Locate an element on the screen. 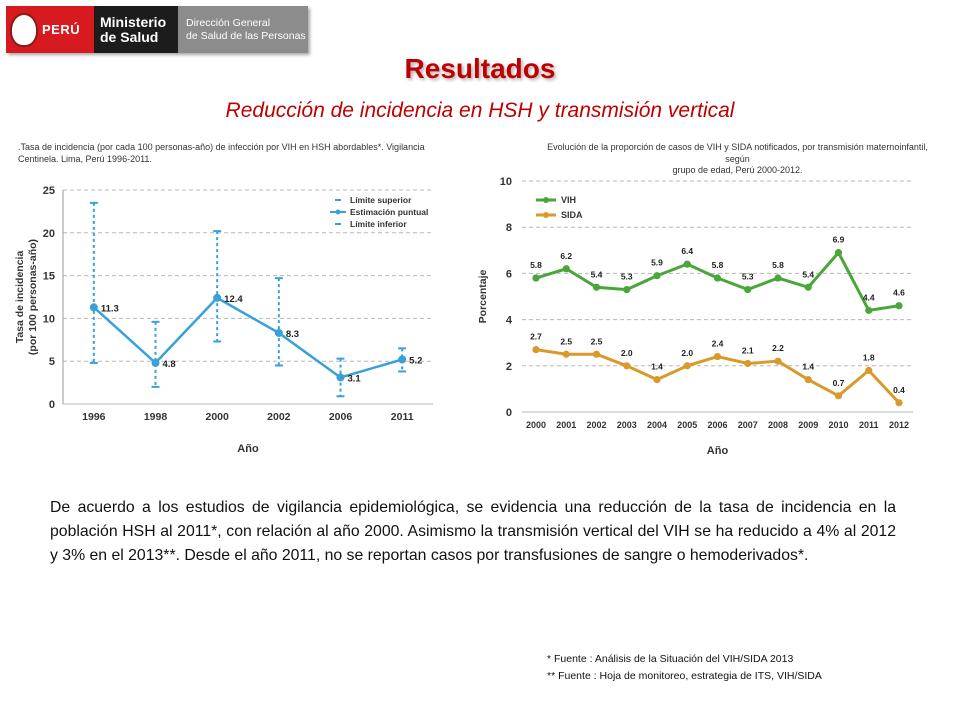  sida-data-label: 1.8 is located at coordinates (869, 357).